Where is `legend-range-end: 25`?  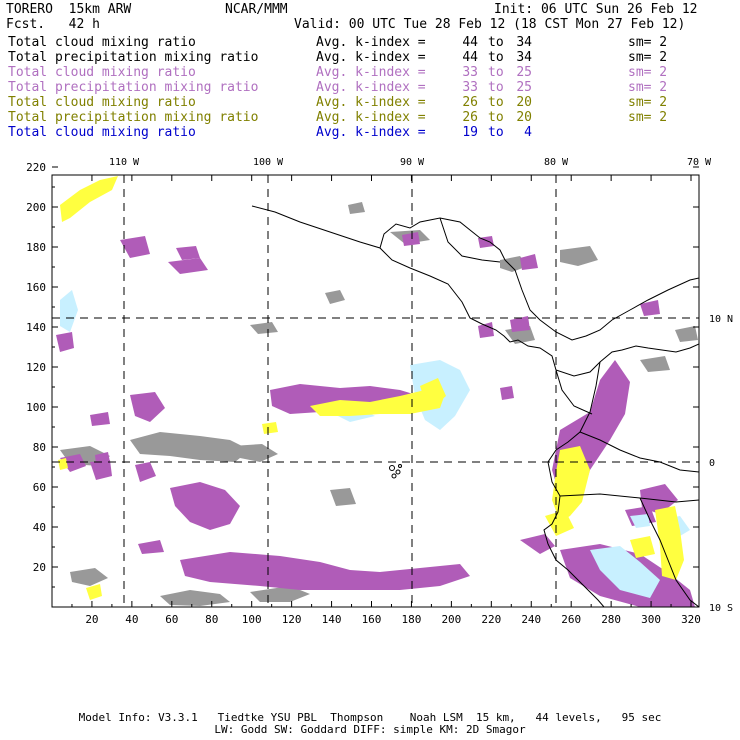
legend-range-end: 25 is located at coordinates (524, 72).